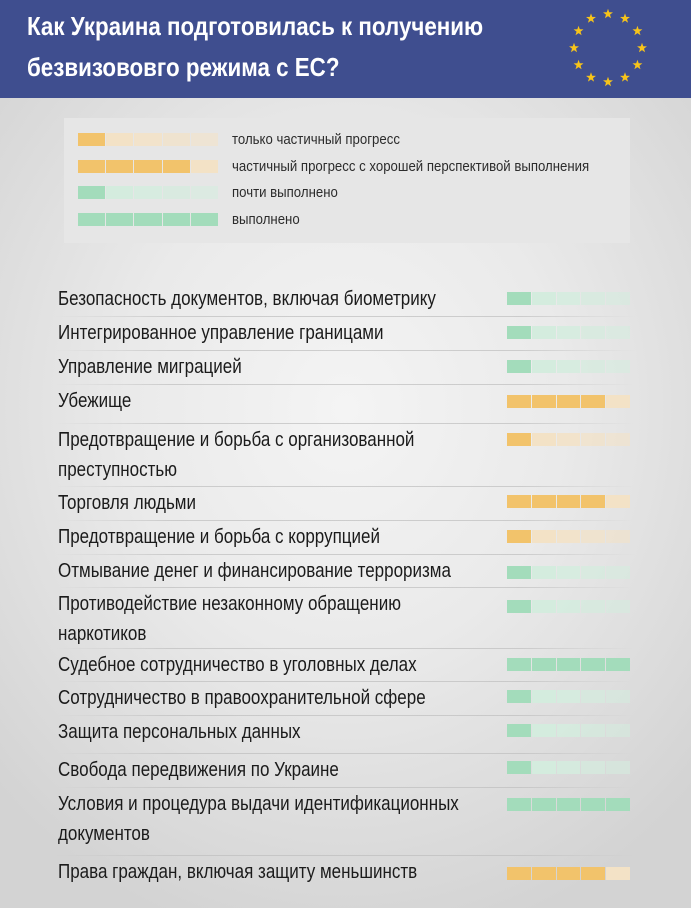 Image resolution: width=691 pixels, height=908 pixels. Describe the element at coordinates (229, 604) in the screenshot. I see `row-label-line: Противодействие незаконному обращению` at that location.